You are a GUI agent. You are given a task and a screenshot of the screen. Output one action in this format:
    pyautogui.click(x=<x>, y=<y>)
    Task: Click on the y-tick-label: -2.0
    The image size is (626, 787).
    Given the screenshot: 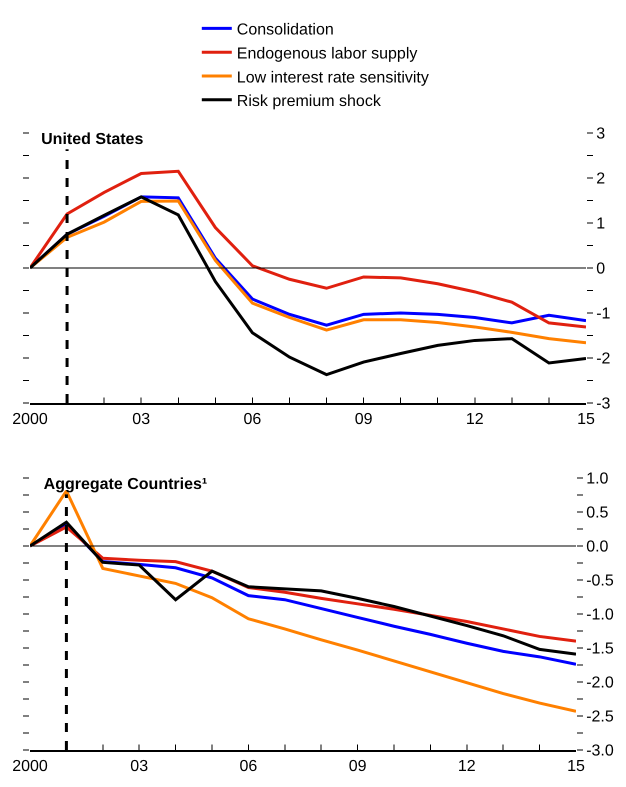 What is the action you would take?
    pyautogui.click(x=600, y=683)
    